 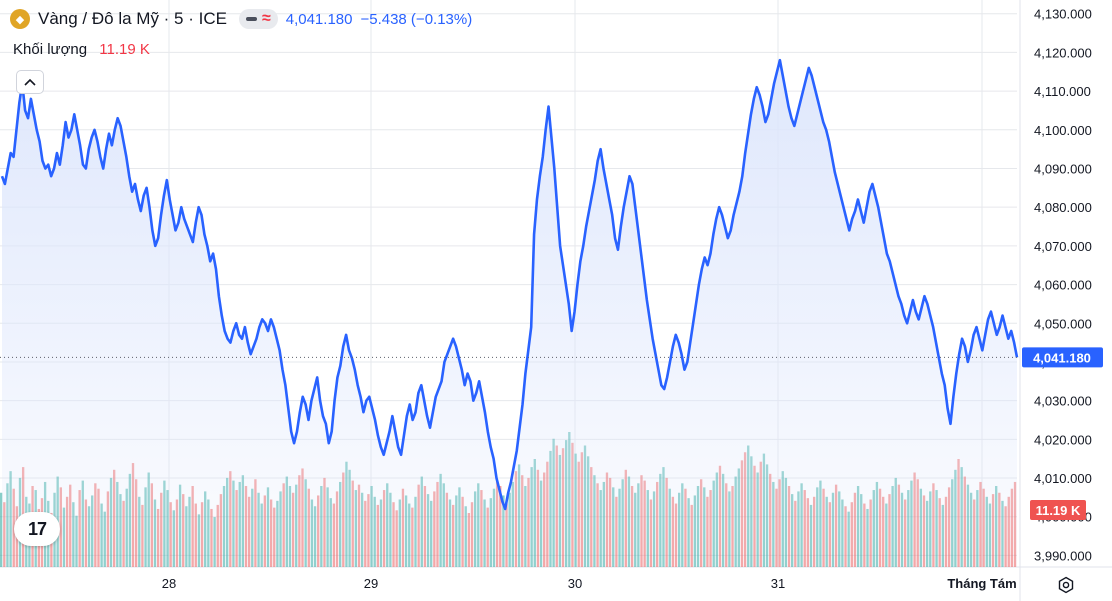 I want to click on gear-icon, so click(x=1066, y=585).